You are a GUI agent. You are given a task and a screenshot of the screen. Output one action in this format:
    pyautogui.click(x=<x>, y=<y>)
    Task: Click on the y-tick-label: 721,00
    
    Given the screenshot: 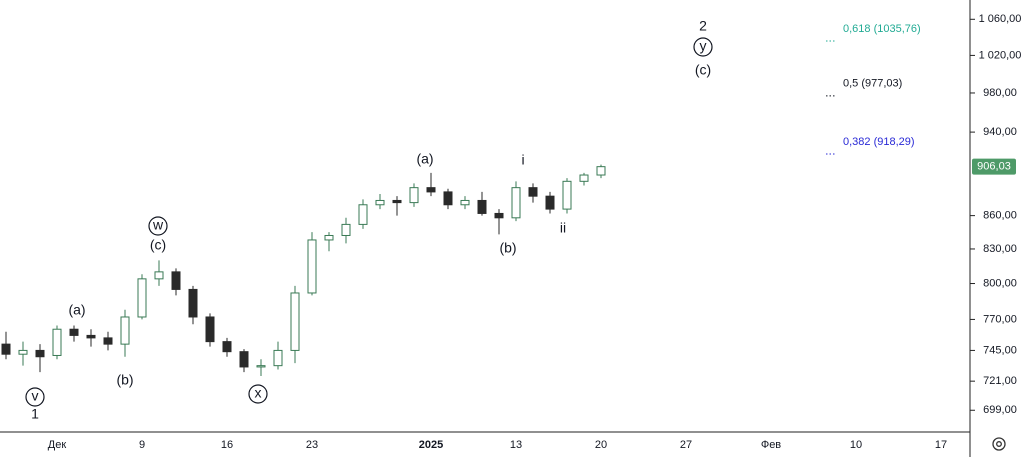 What is the action you would take?
    pyautogui.click(x=1000, y=381)
    